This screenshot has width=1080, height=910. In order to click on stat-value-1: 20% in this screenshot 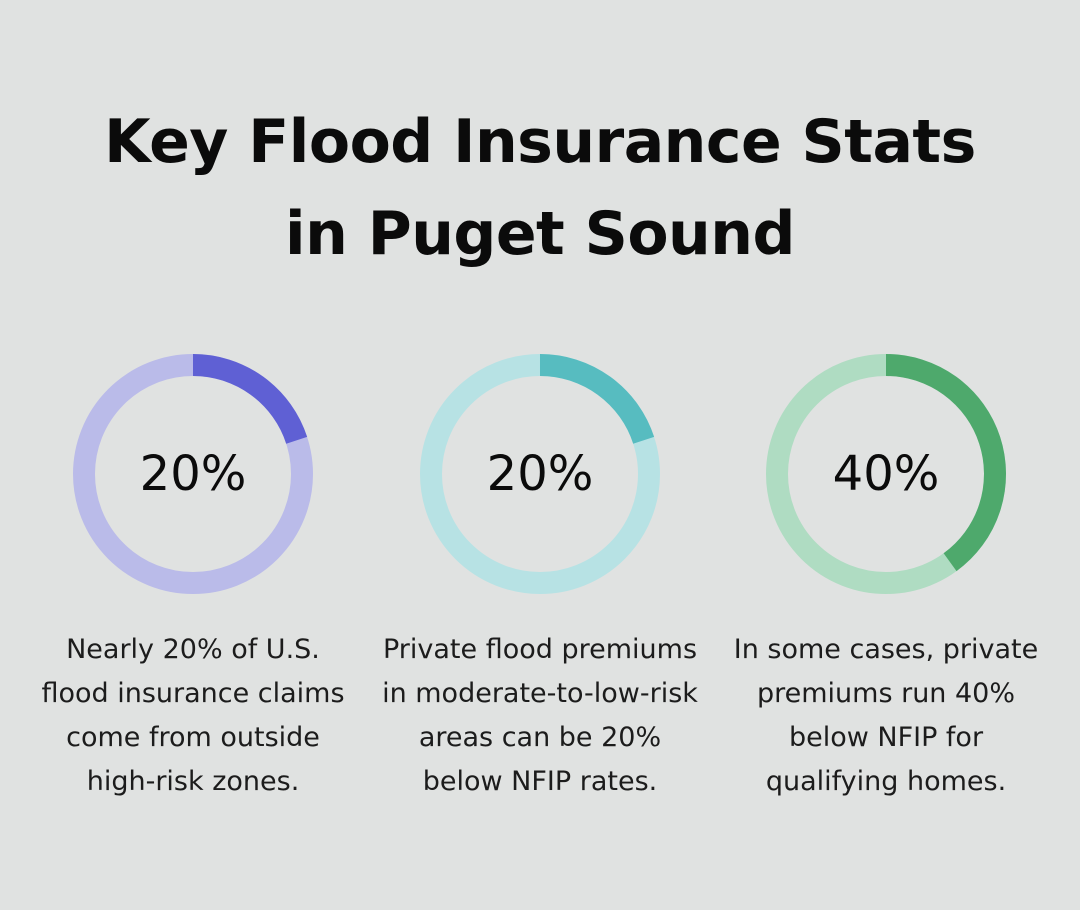, I will do `click(193, 474)`.